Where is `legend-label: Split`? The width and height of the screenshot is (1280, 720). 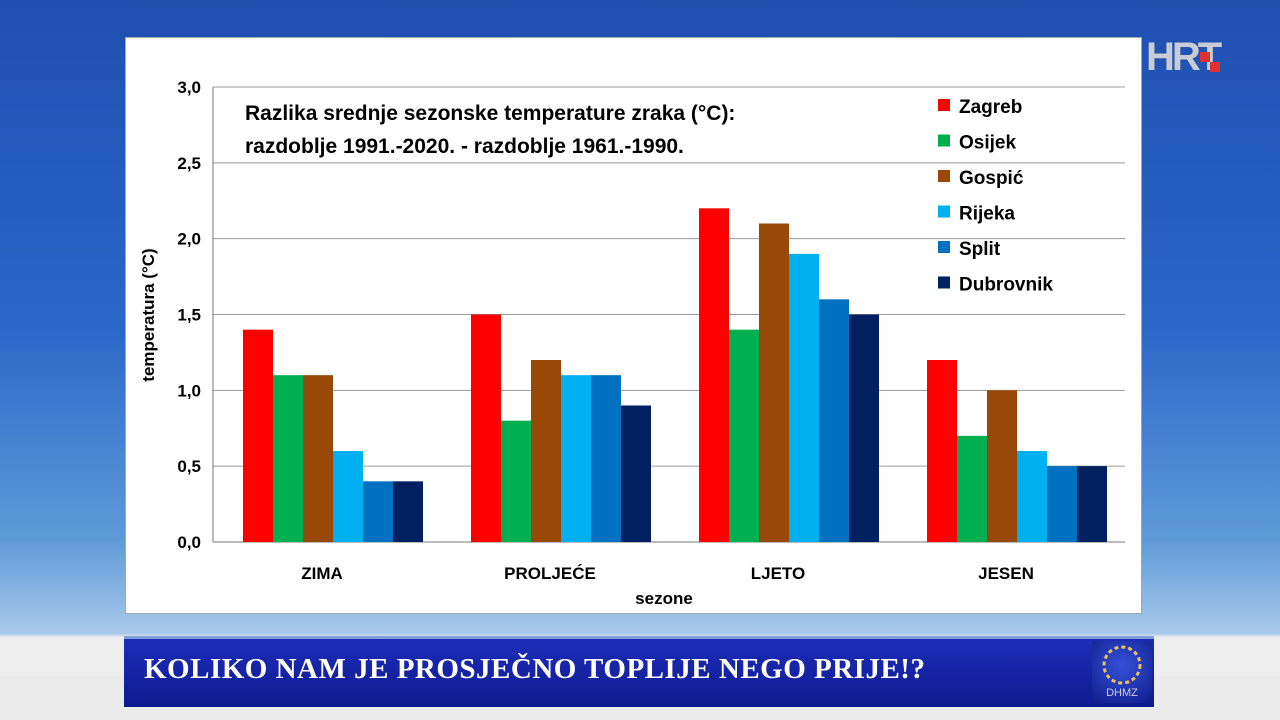 legend-label: Split is located at coordinates (980, 249).